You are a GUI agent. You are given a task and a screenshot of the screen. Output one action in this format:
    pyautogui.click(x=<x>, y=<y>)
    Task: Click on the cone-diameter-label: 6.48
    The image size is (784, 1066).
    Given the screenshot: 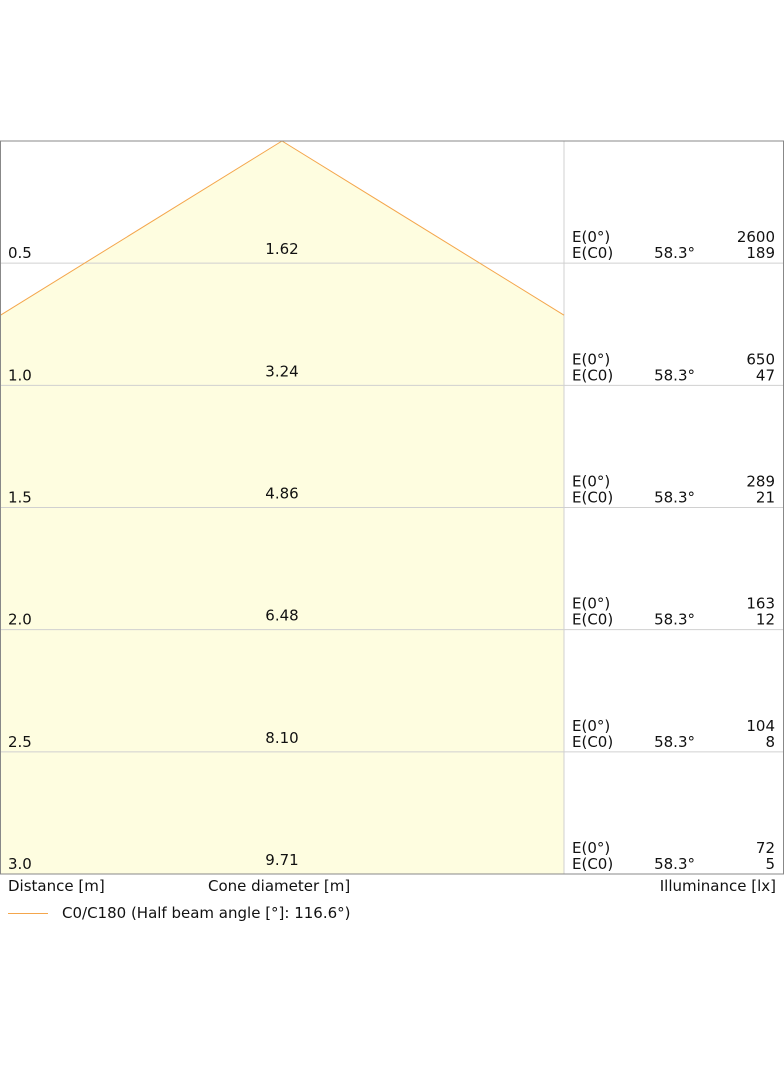 What is the action you would take?
    pyautogui.click(x=281, y=616)
    